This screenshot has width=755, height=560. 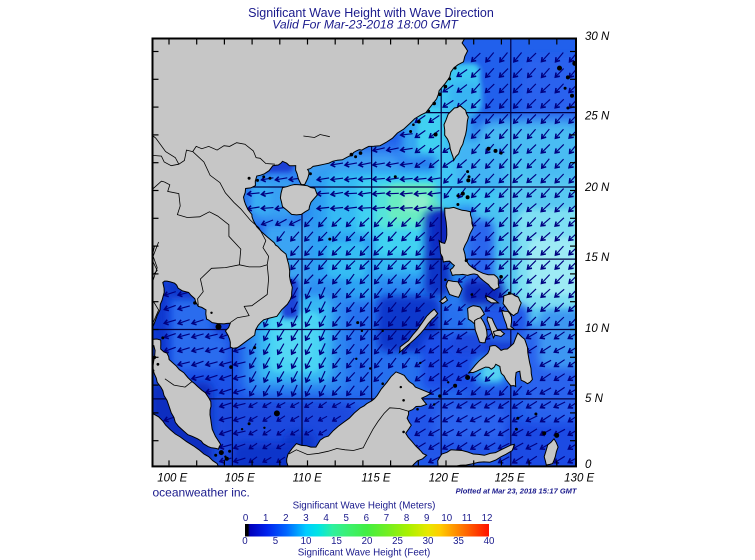 I want to click on svg-text: 120 E, so click(x=444, y=479).